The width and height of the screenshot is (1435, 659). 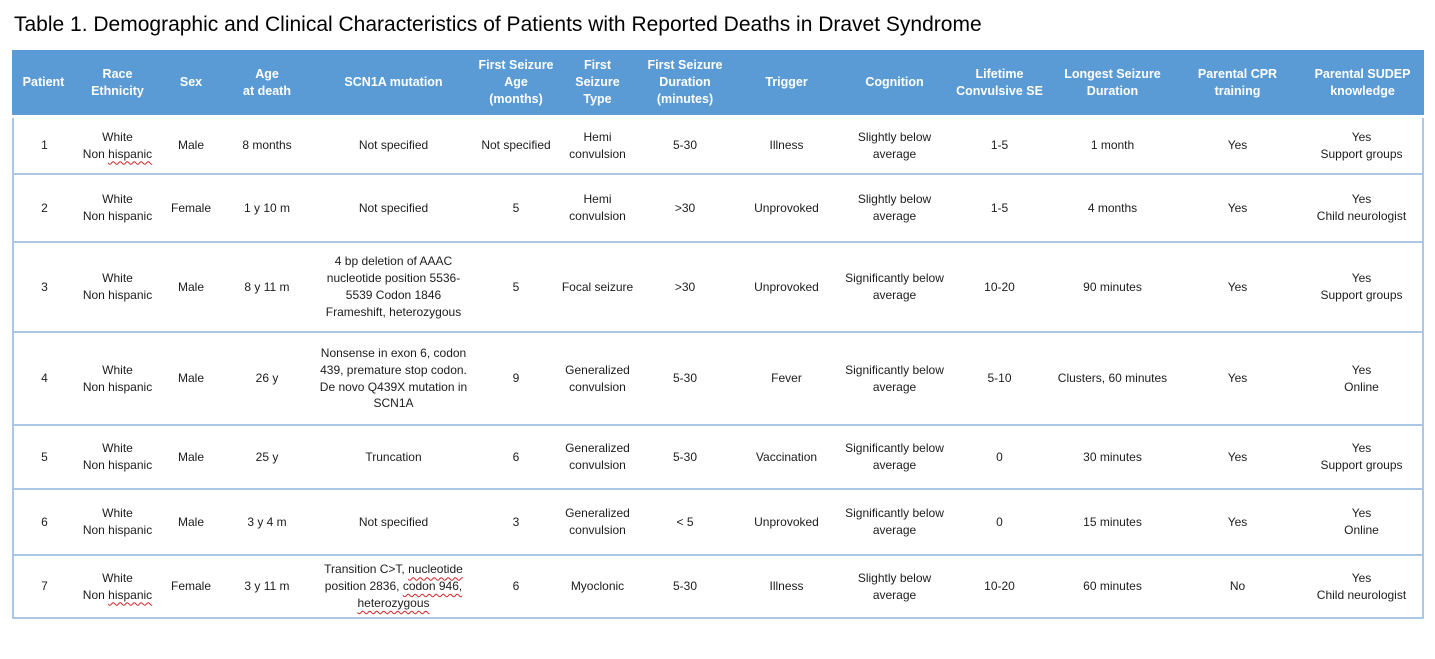 What do you see at coordinates (43, 523) in the screenshot?
I see `table-cell: 6` at bounding box center [43, 523].